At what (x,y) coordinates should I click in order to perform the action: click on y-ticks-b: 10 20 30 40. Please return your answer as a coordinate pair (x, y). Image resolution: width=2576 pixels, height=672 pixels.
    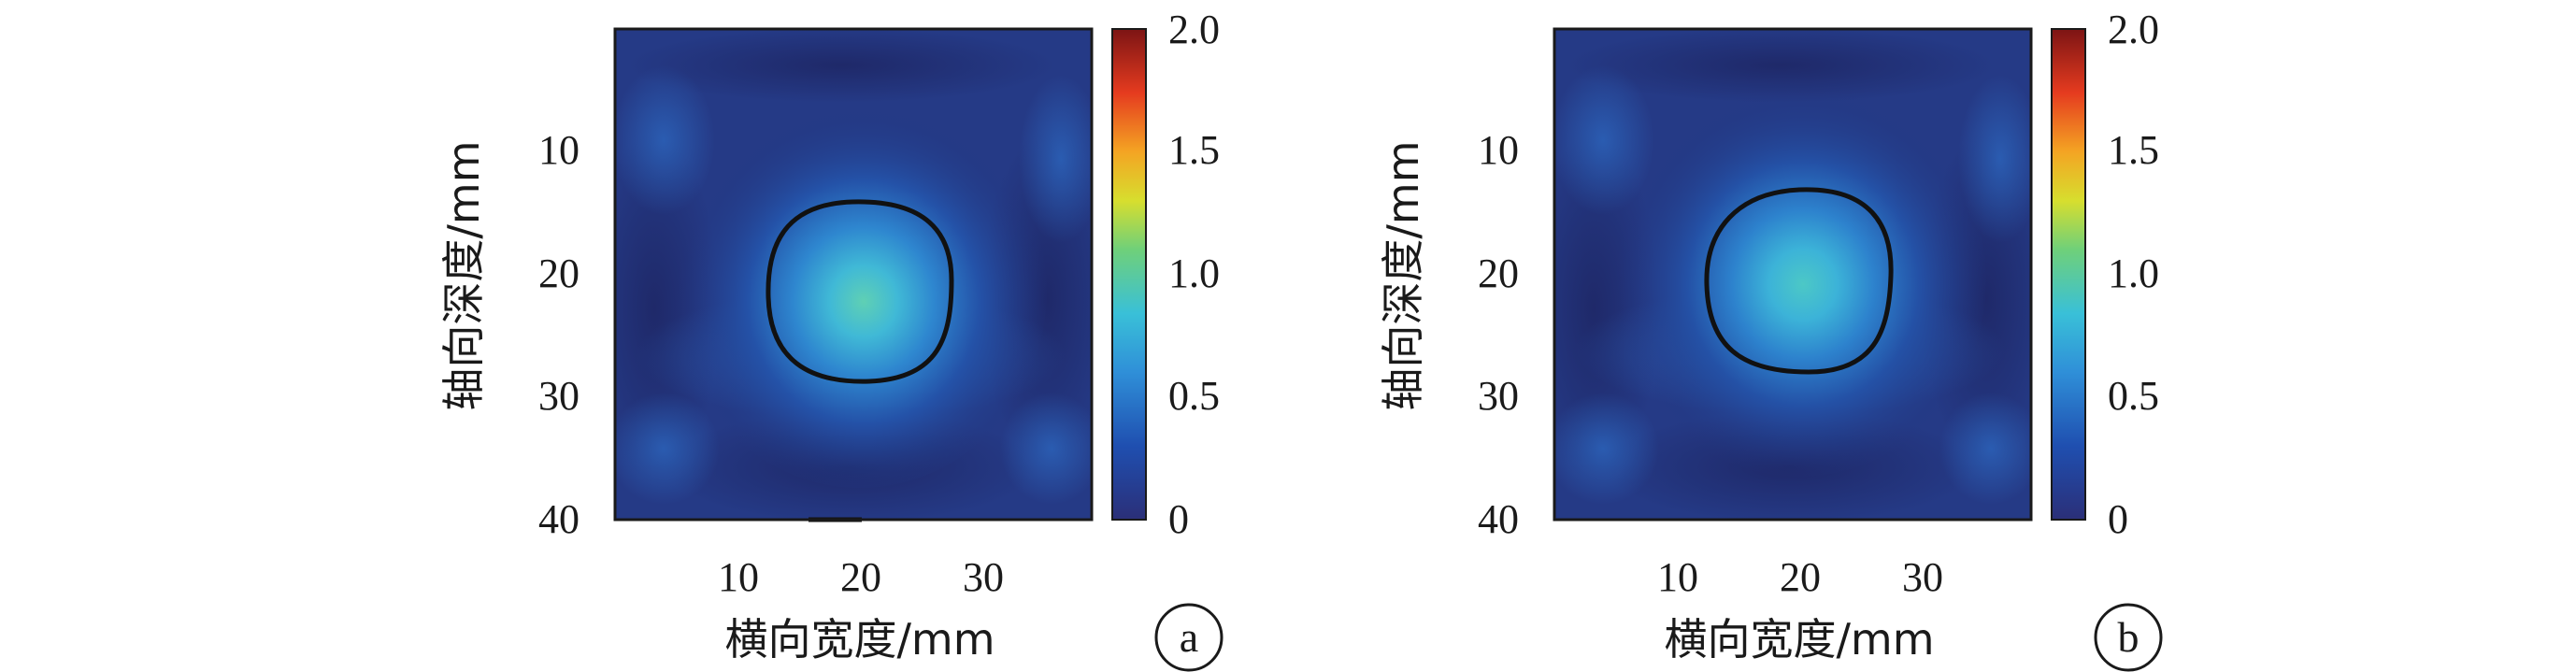
    Looking at the image, I should click on (1498, 335).